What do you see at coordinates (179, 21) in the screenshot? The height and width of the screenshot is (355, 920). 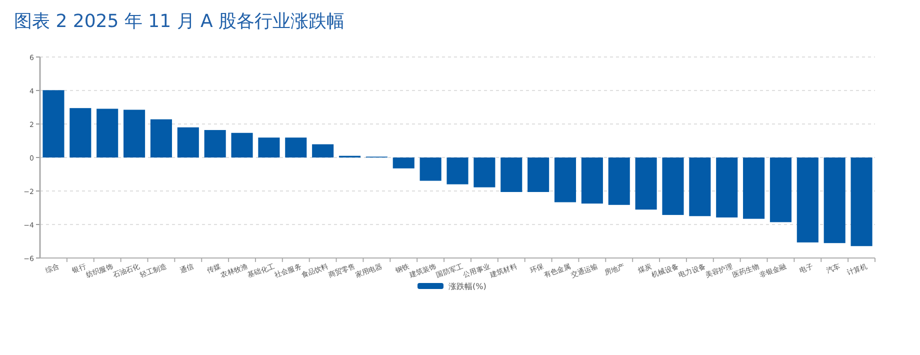 I see `chart-title: 图表 2 2025 年 11 月 A 股各行业涨跌幅` at bounding box center [179, 21].